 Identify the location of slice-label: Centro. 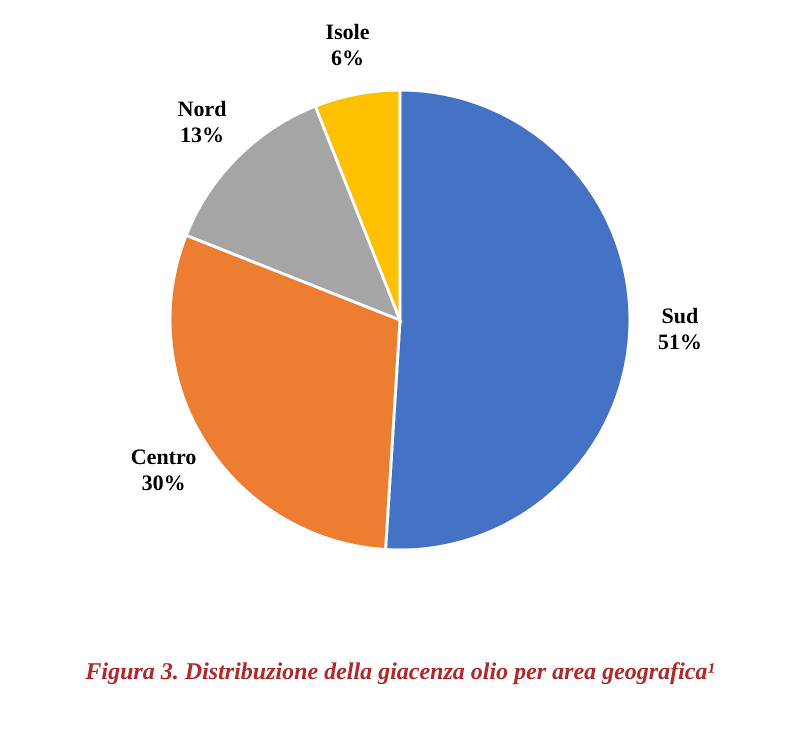
(163, 457).